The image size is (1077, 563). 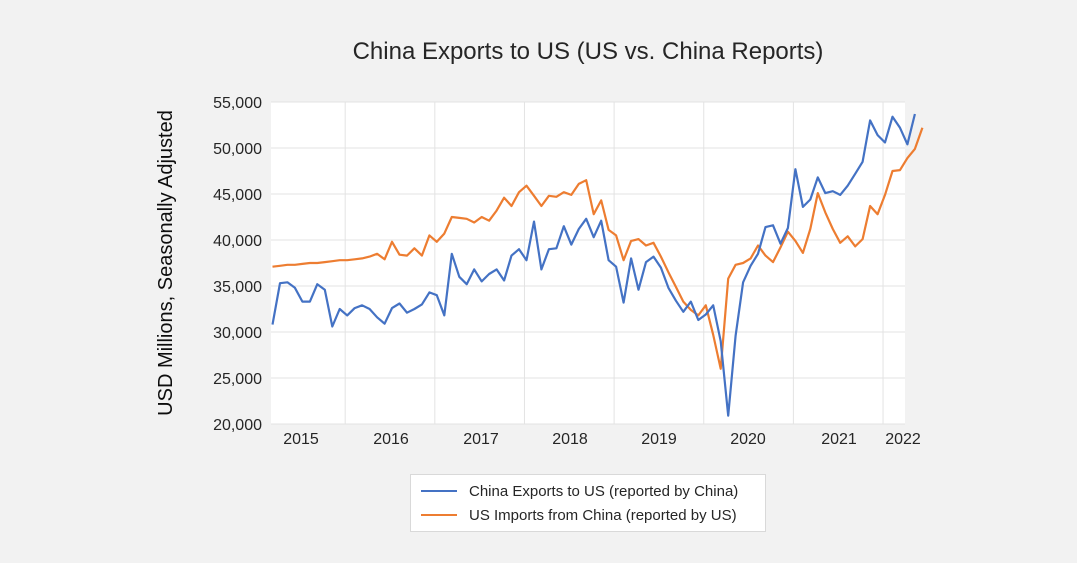 I want to click on x-tick-label: 2018, so click(x=570, y=439).